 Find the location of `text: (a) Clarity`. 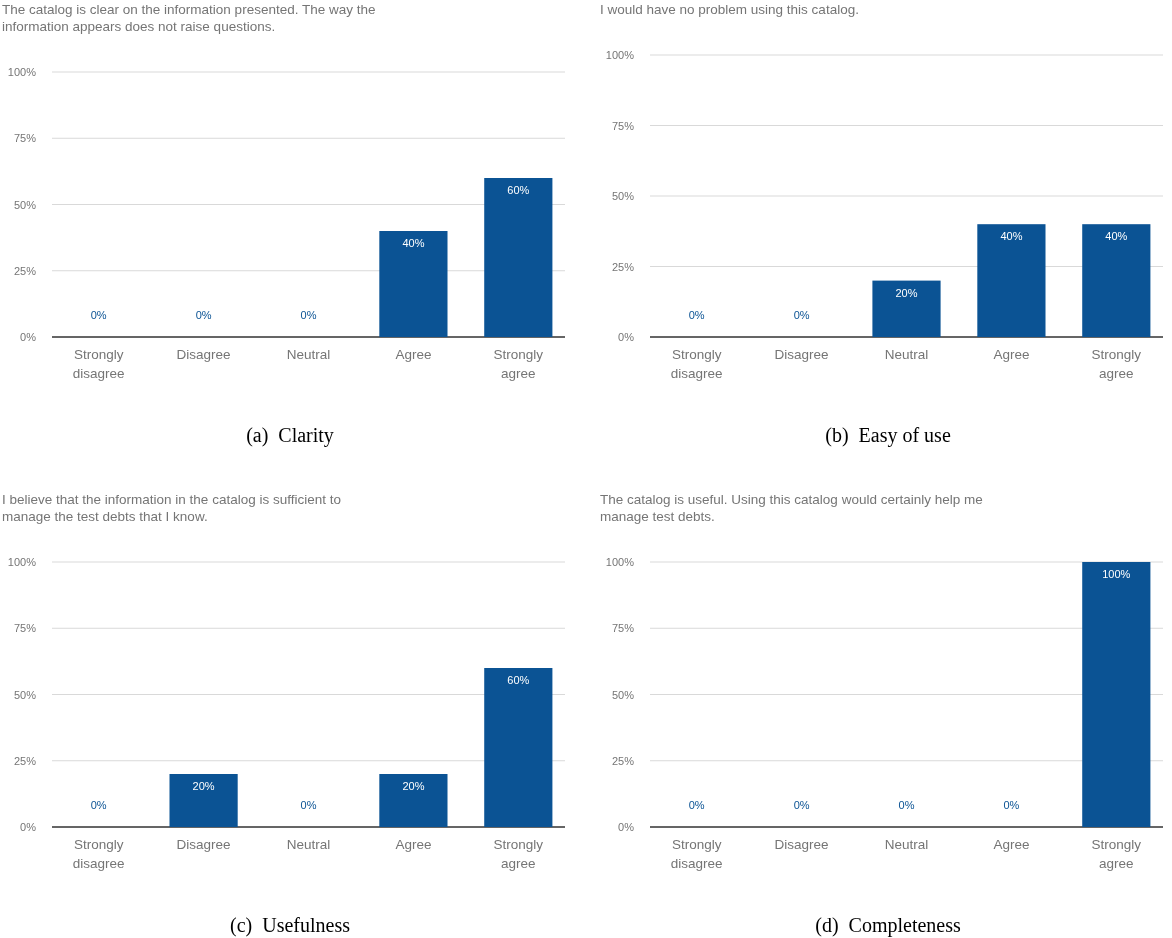

text: (a) Clarity is located at coordinates (290, 435).